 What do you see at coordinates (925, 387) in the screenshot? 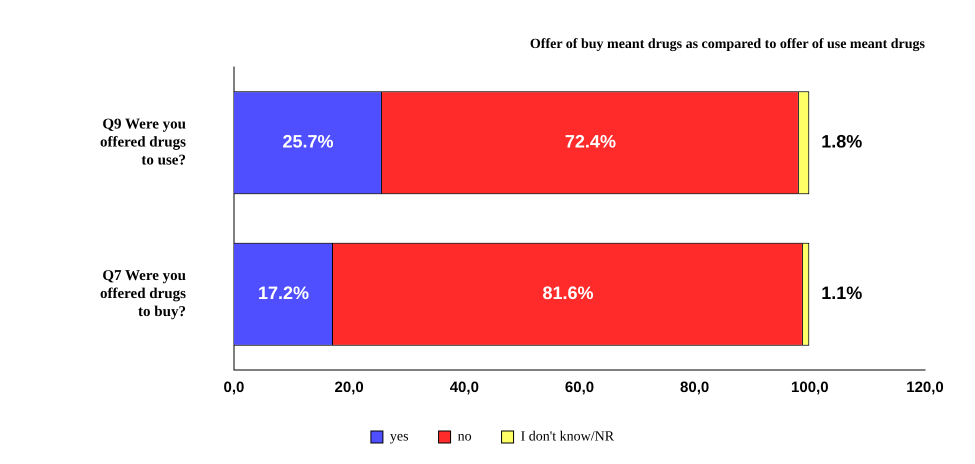
I see `x-tick-label: 120,0` at bounding box center [925, 387].